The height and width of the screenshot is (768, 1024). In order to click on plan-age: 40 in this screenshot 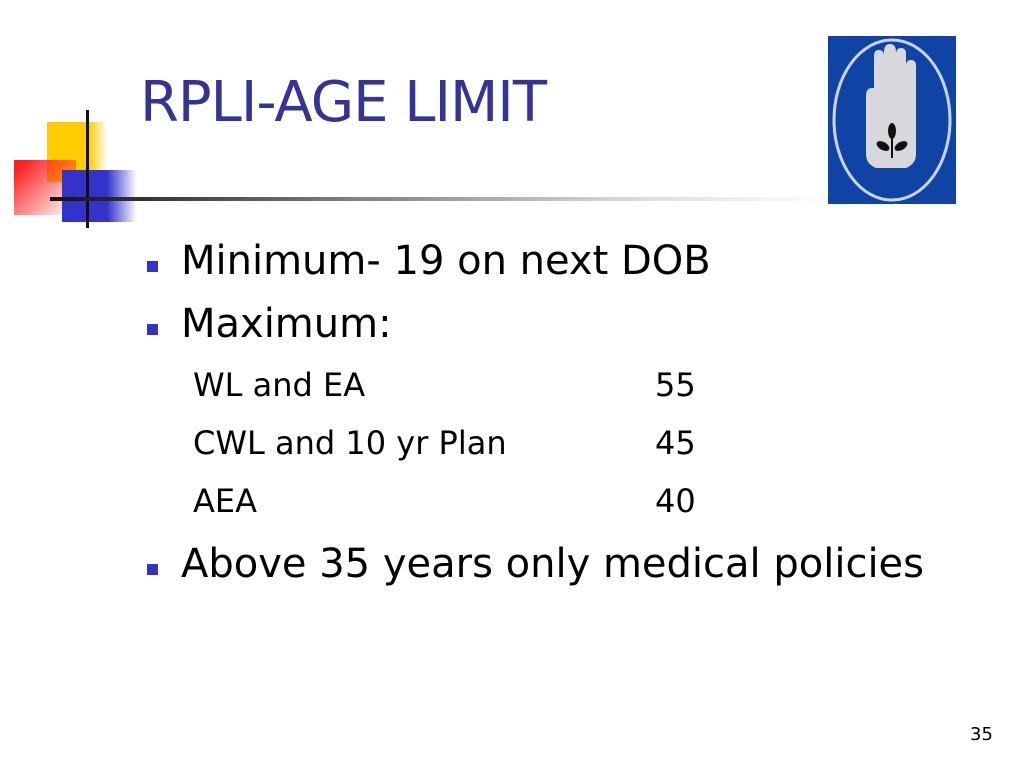, I will do `click(675, 501)`.